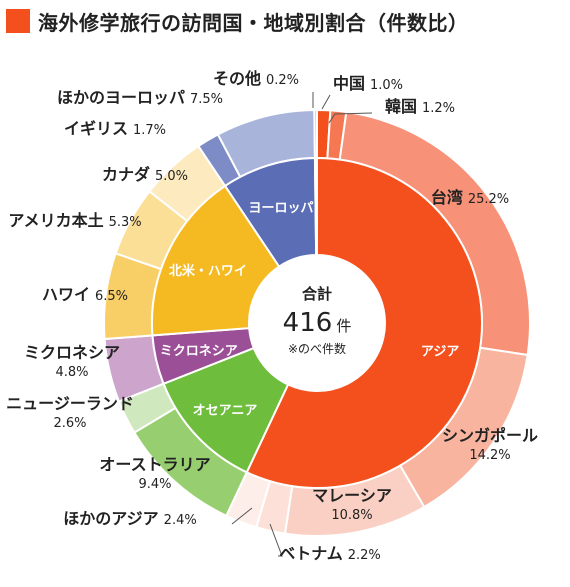 The image size is (570, 587). I want to click on title-bar: 海外修学旅行の訪問国・地域別割合（件数比）, so click(237, 21).